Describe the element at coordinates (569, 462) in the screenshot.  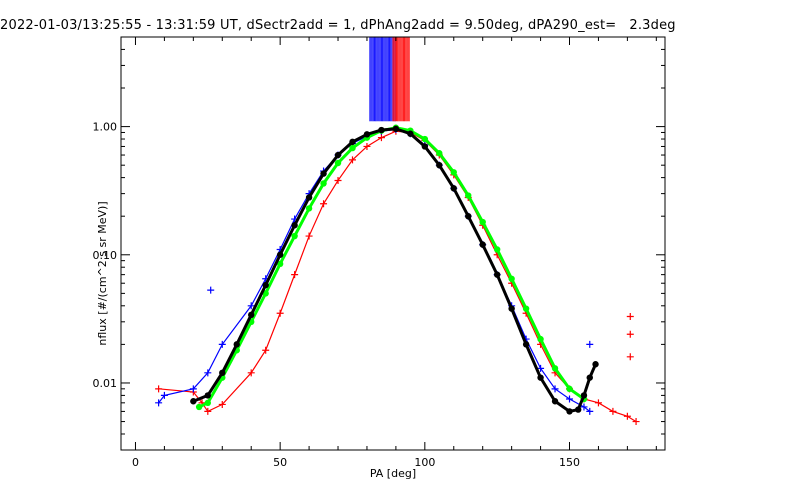
I see `x-tick-label: 150` at that location.